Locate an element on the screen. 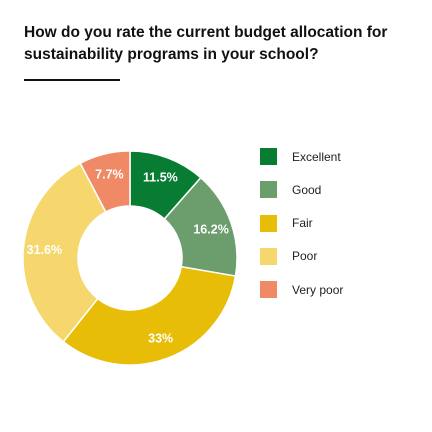  legend-label: Very poor is located at coordinates (318, 289).